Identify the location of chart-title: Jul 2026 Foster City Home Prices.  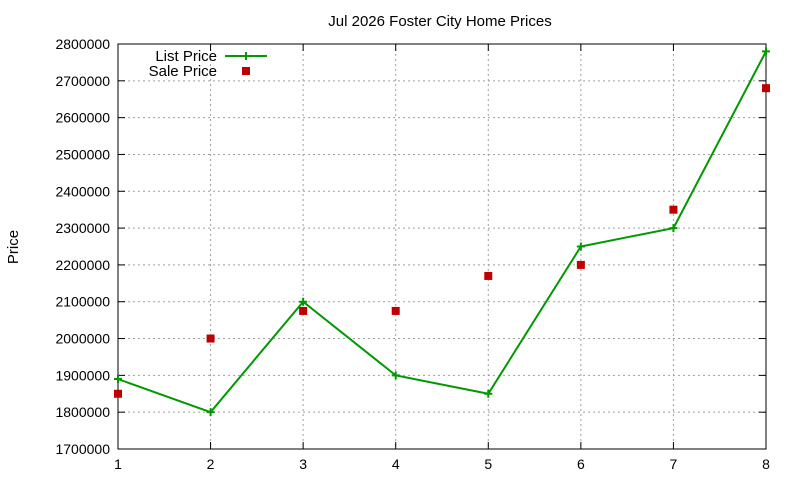
(439, 21).